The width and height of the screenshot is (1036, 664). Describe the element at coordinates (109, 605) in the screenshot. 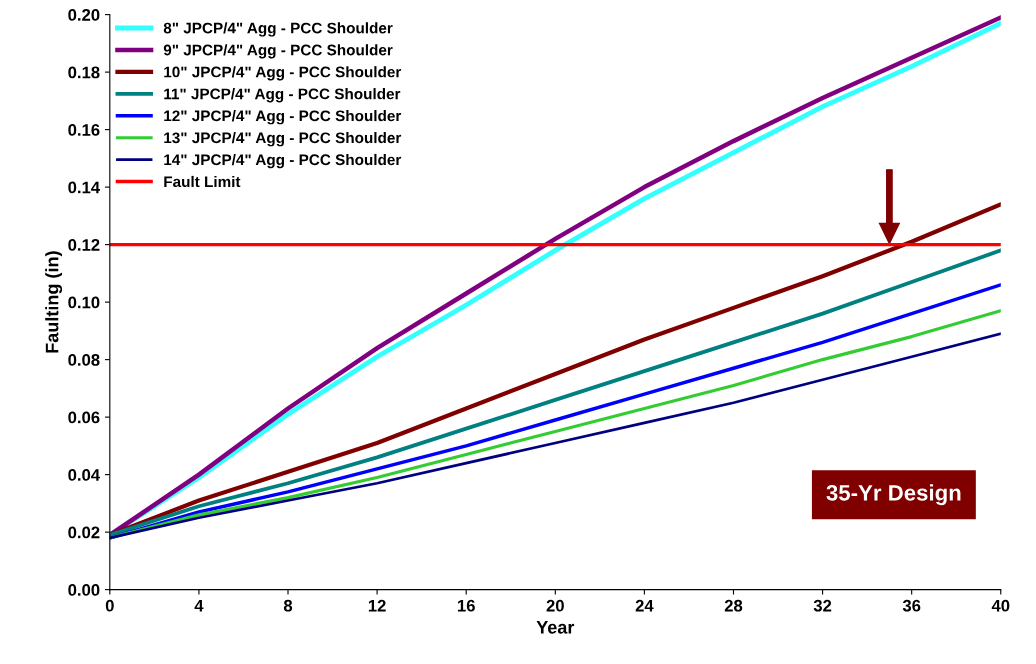

I see `x-tick-label: 0` at that location.